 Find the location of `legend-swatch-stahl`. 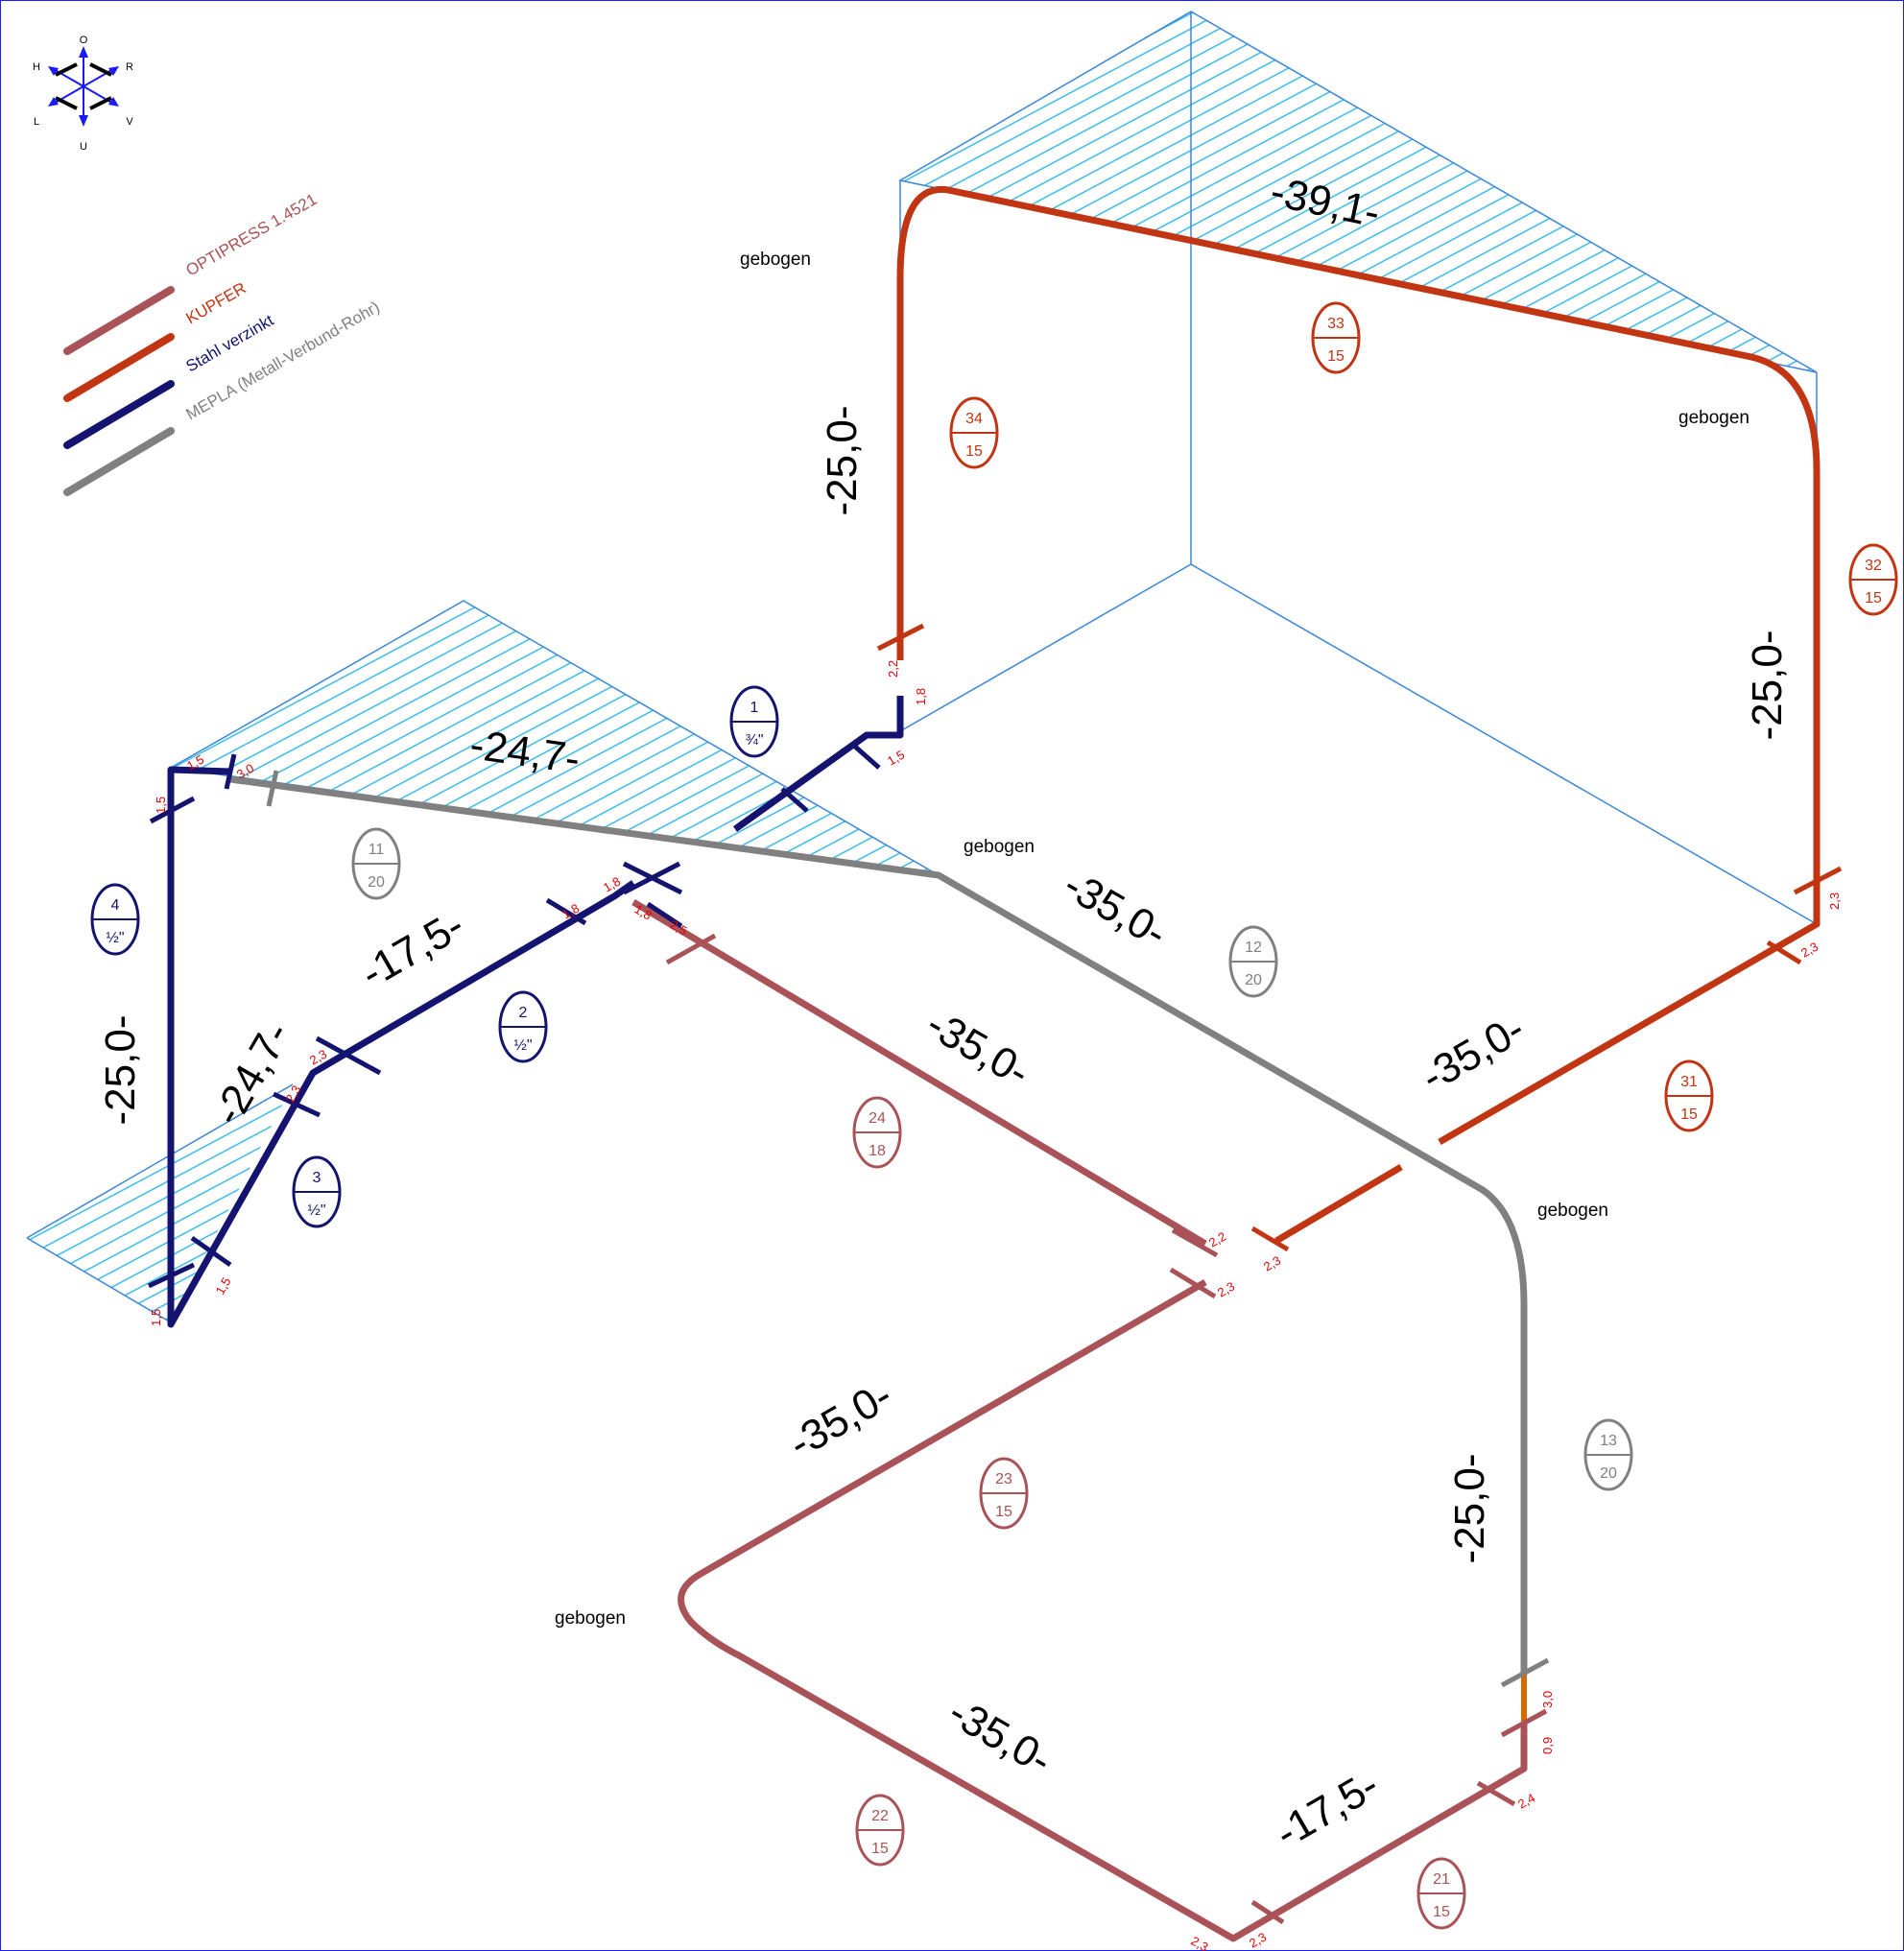

legend-swatch-stahl is located at coordinates (119, 415).